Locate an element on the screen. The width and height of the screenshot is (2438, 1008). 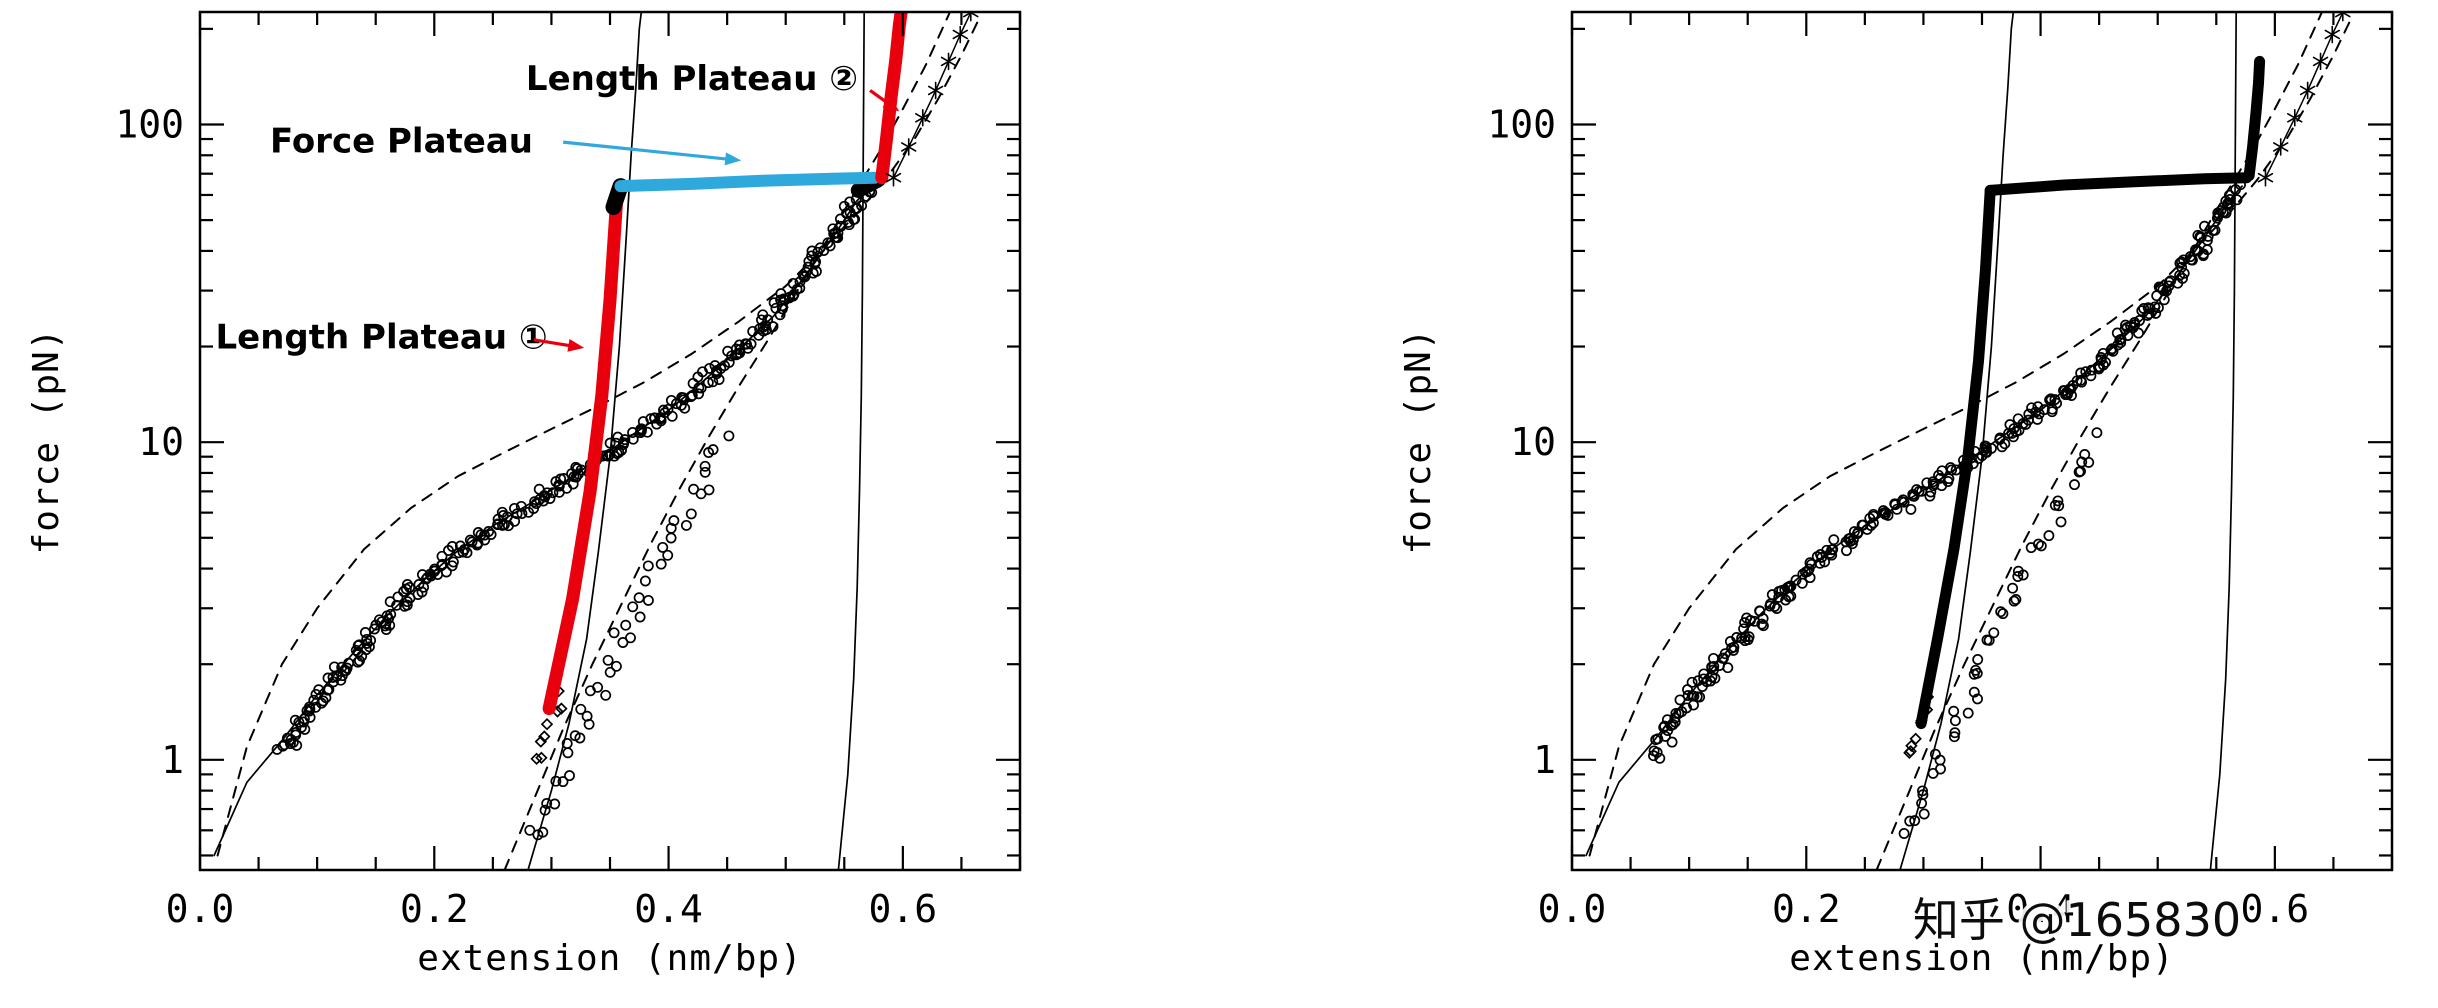
high-force-stars is located at coordinates (2304, 99).